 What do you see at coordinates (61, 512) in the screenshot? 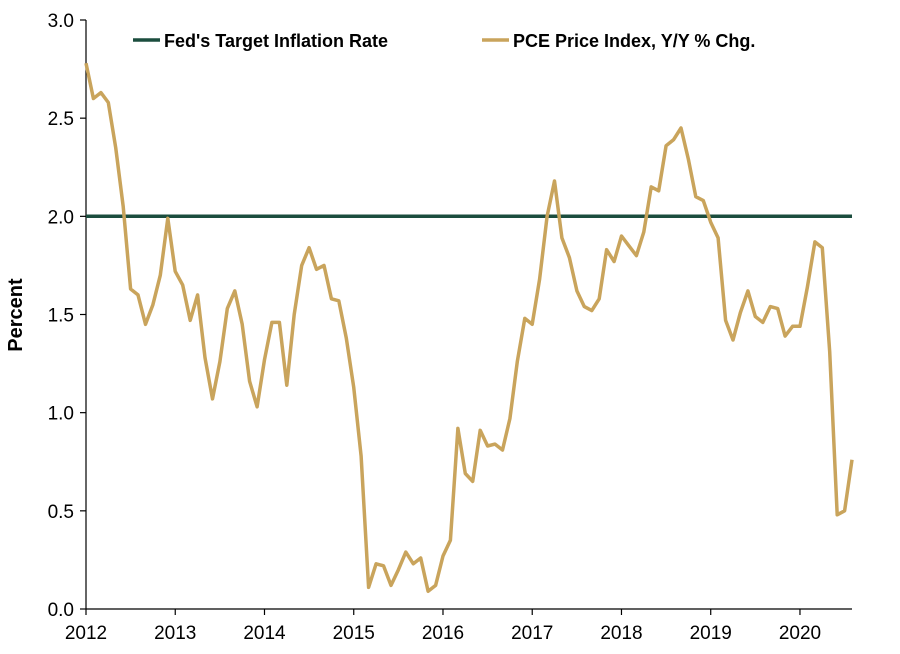
I see `y-tick-label: 0.5` at bounding box center [61, 512].